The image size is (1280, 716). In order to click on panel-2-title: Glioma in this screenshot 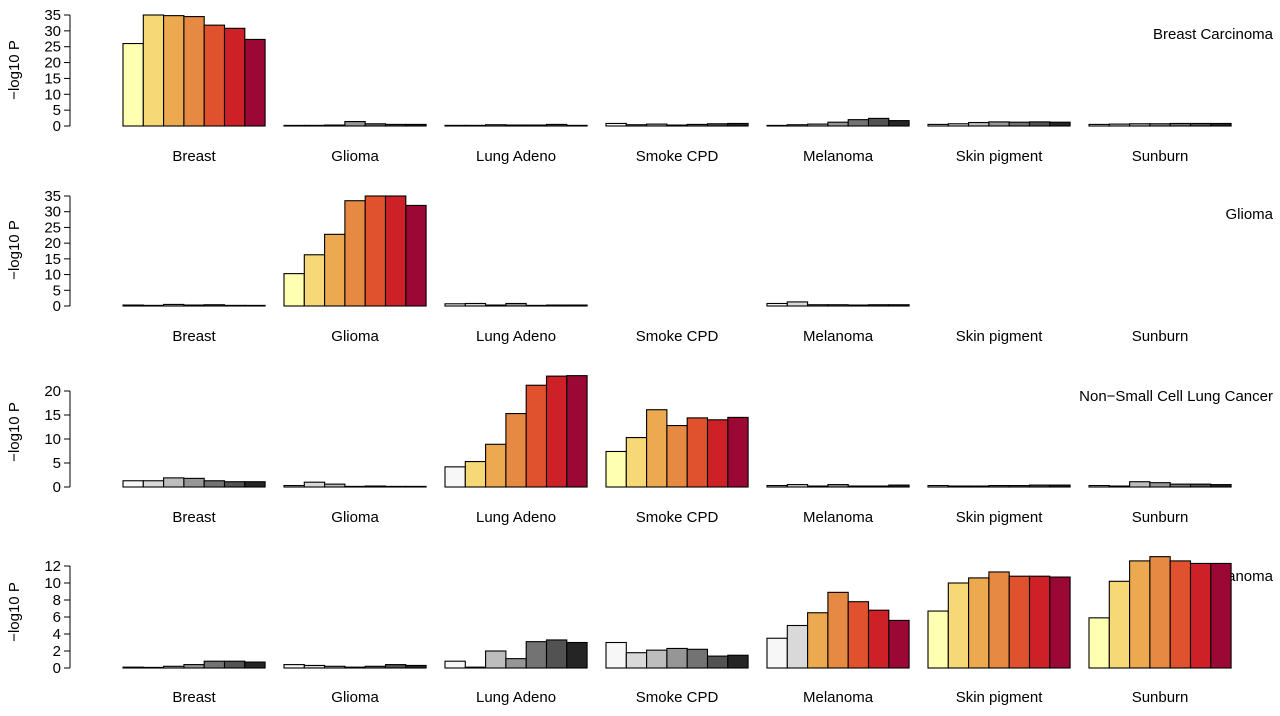, I will do `click(1249, 214)`.